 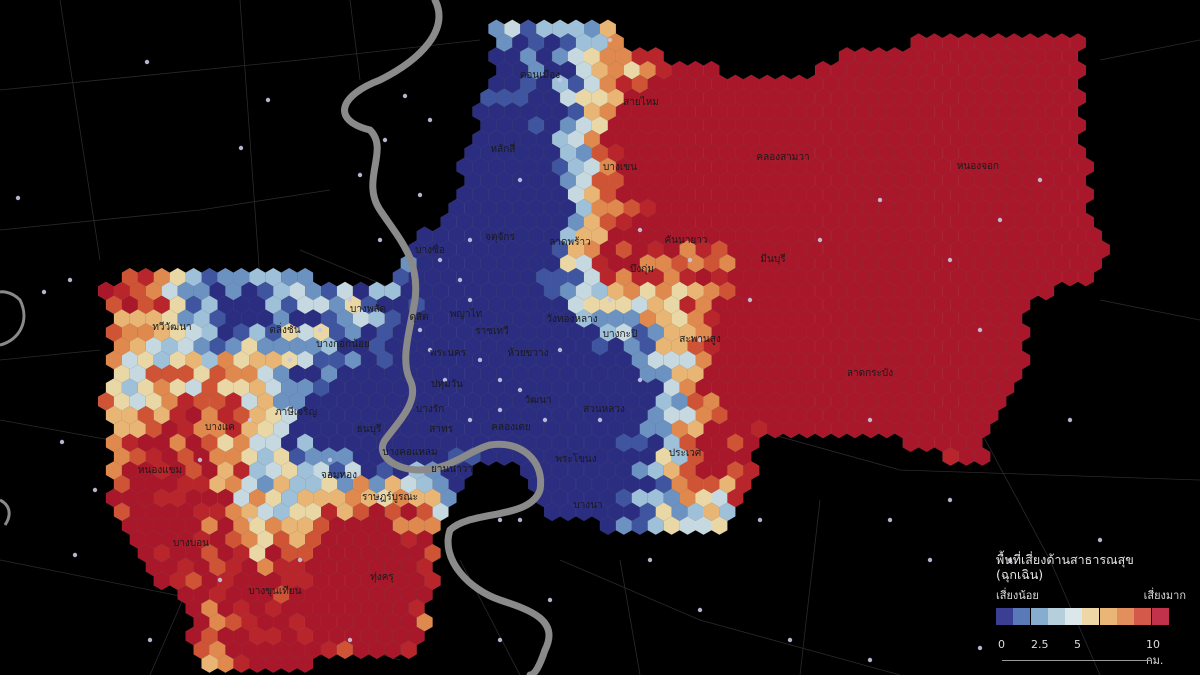 I want to click on legend-title: พื้นที่เสี่ยงด้านสาธารณสุข (ฉุกเฉิน), so click(x=1091, y=567).